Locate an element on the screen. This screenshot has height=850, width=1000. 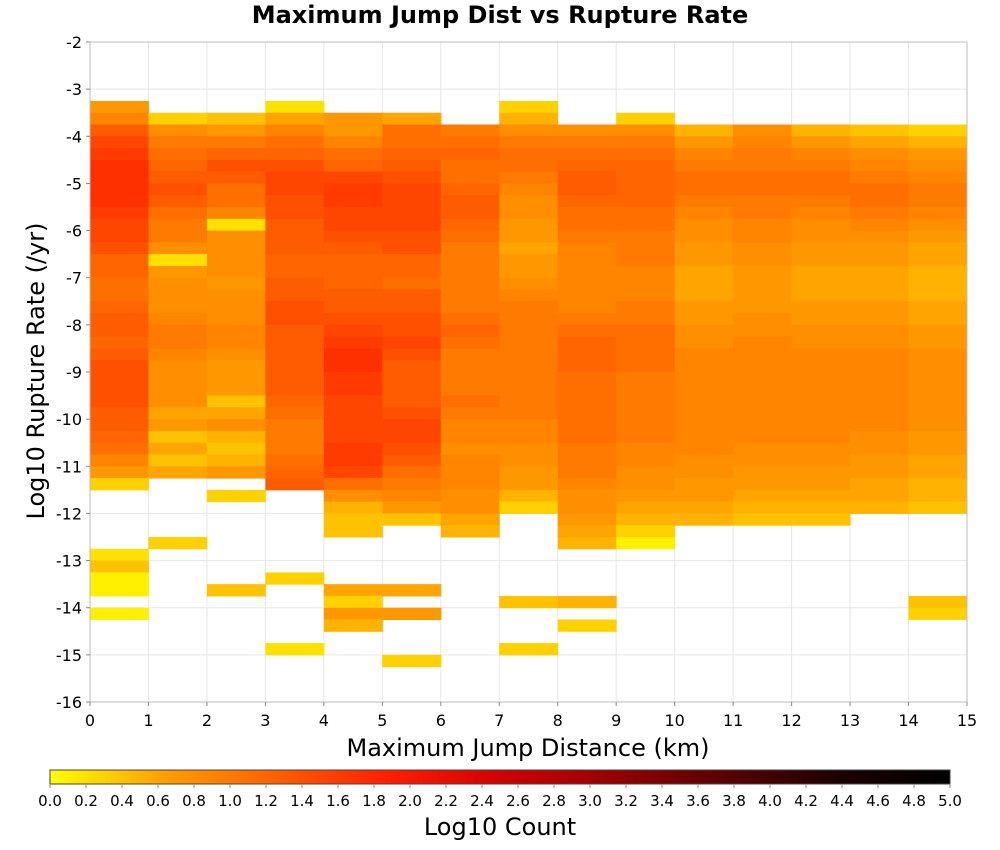
colorbar-gradient is located at coordinates (500, 777).